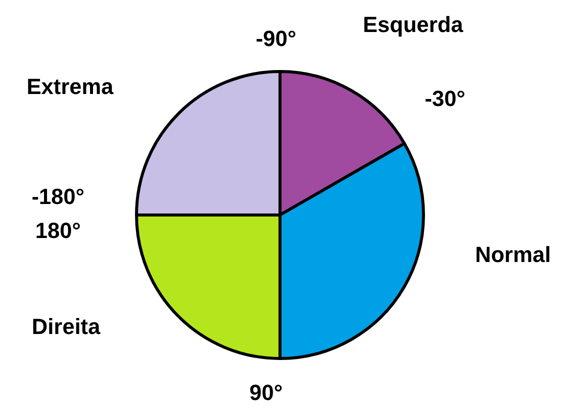 The width and height of the screenshot is (572, 410). I want to click on text: -90°, so click(276, 39).